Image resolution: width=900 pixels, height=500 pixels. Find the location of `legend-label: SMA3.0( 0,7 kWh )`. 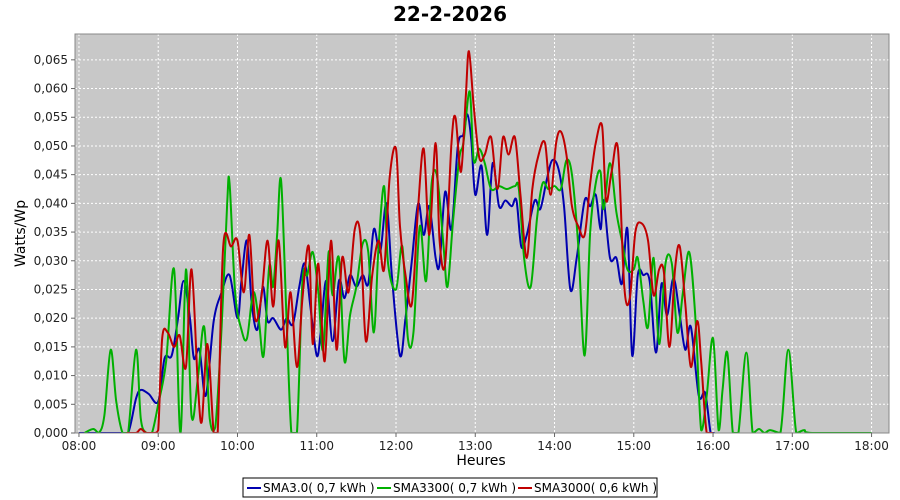

legend-label: SMA3.0( 0,7 kWh ) is located at coordinates (319, 488).